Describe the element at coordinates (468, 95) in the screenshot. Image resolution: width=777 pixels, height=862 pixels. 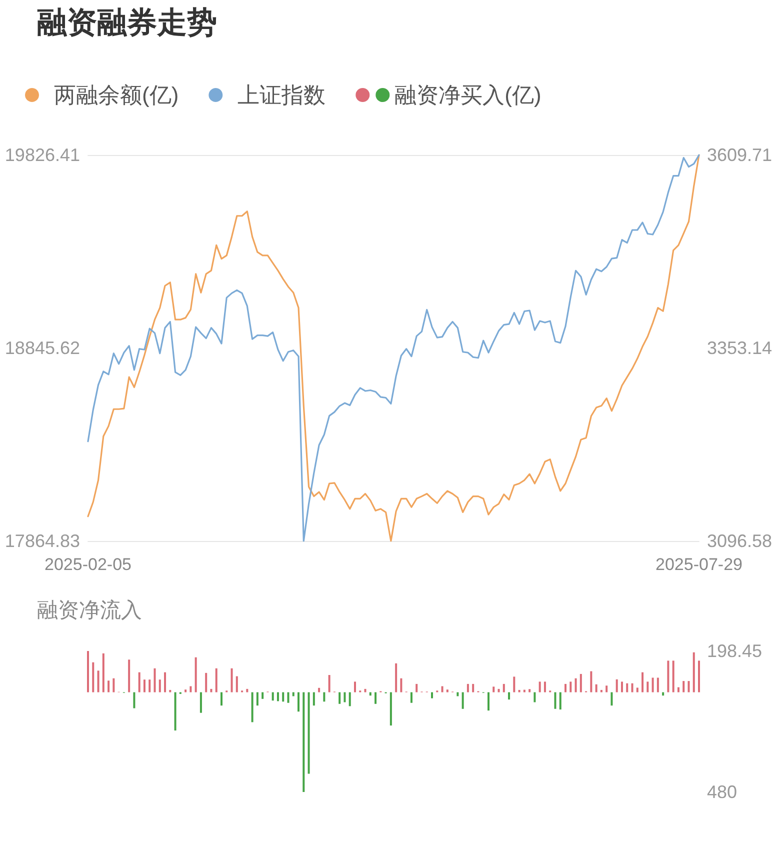
I see `legend-label: 融资净买入(亿)` at that location.